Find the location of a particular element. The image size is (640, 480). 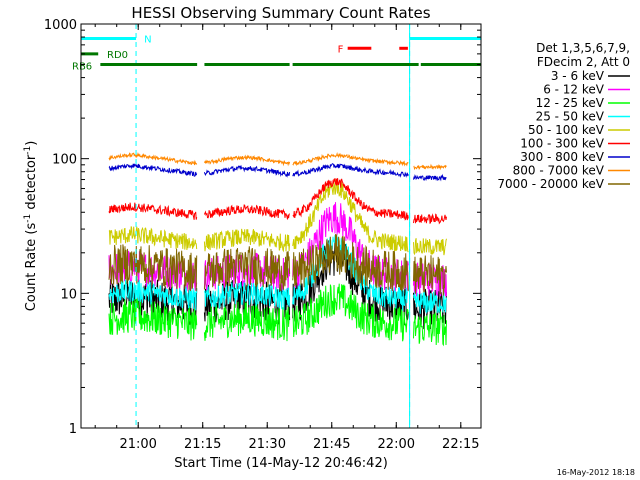

flag-label: N is located at coordinates (147, 40).